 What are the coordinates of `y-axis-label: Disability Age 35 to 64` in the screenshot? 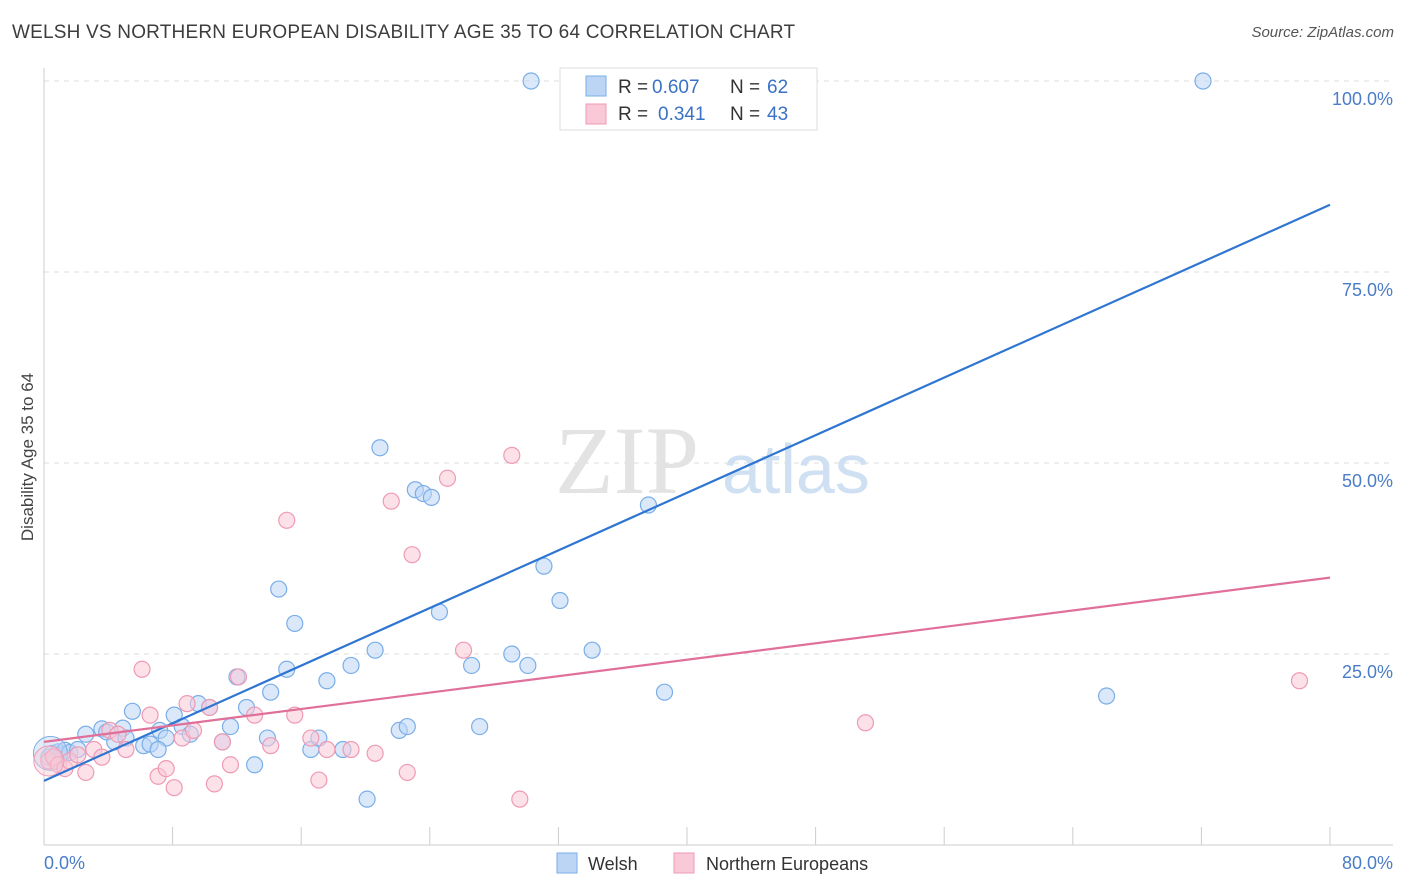 It's located at (27, 457).